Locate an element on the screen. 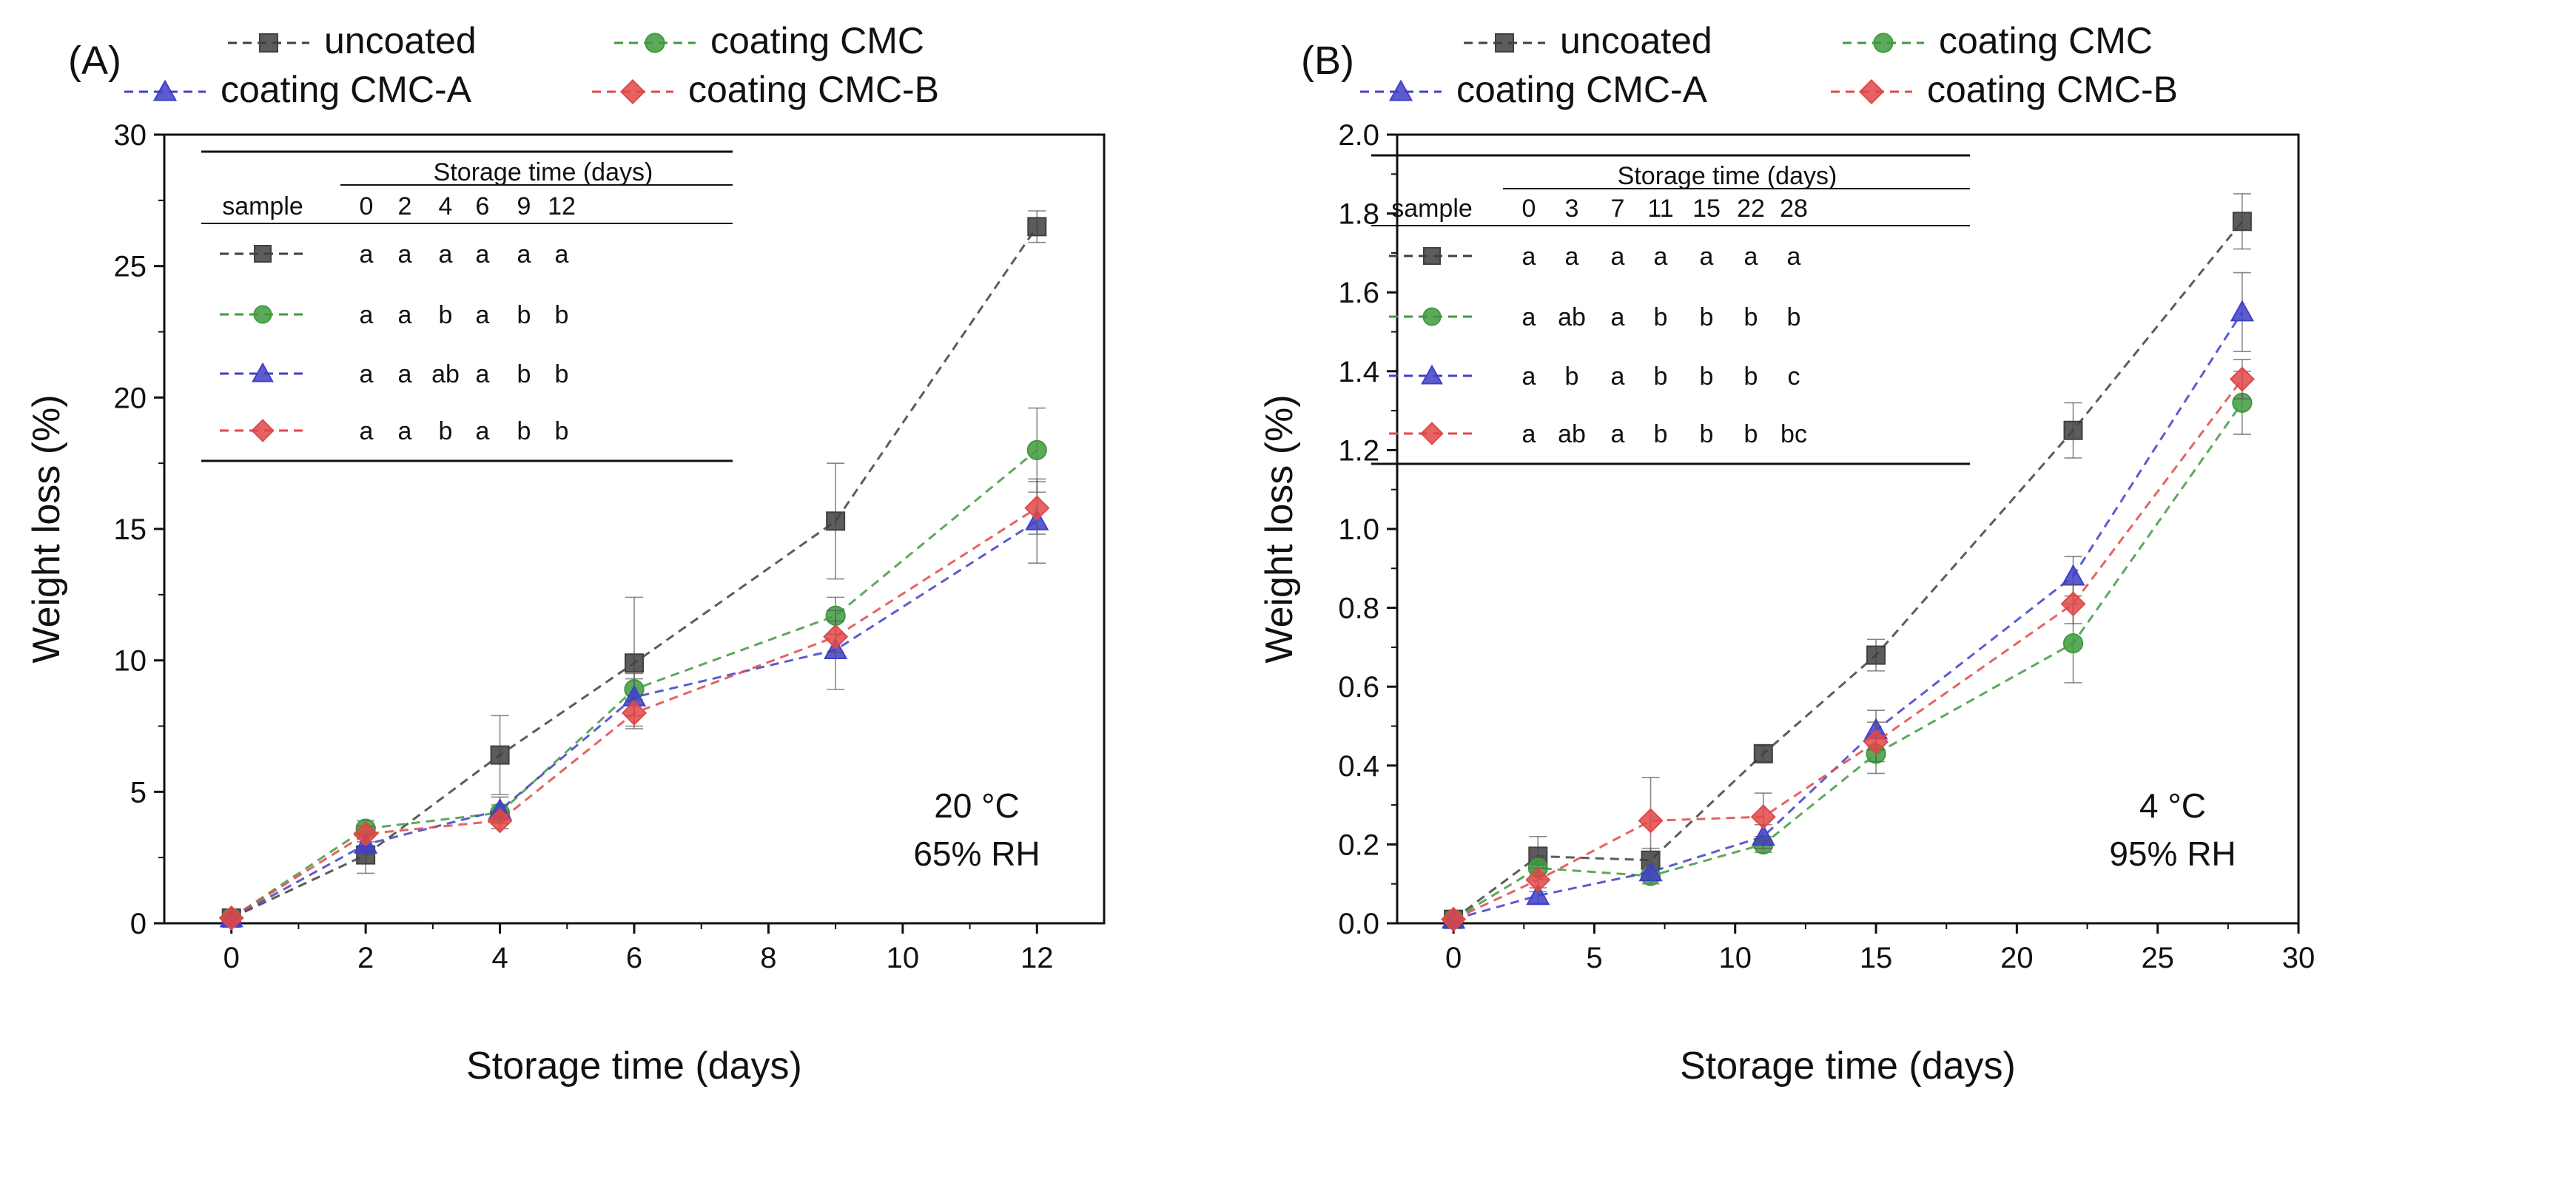 The height and width of the screenshot is (1197, 2576). y-tick-label: 5 is located at coordinates (138, 792).